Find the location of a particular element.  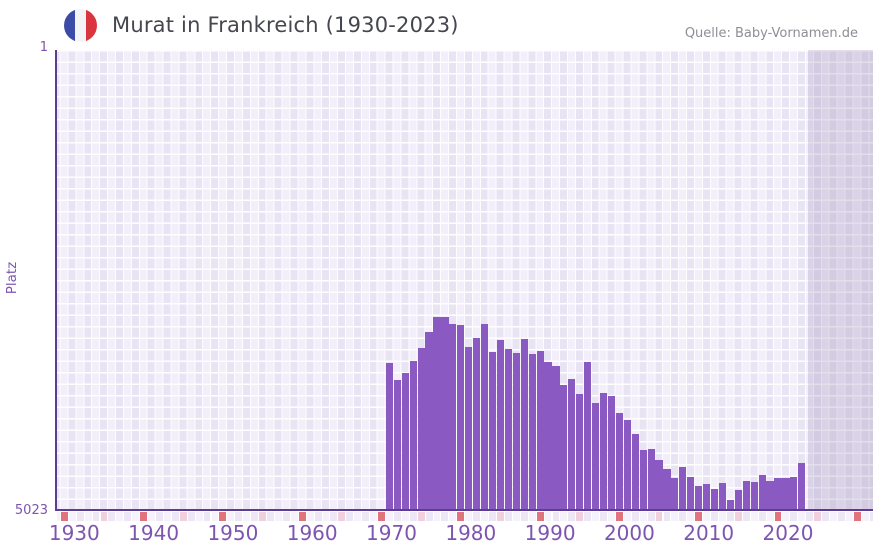

decade-marker-1980 is located at coordinates (461, 516).